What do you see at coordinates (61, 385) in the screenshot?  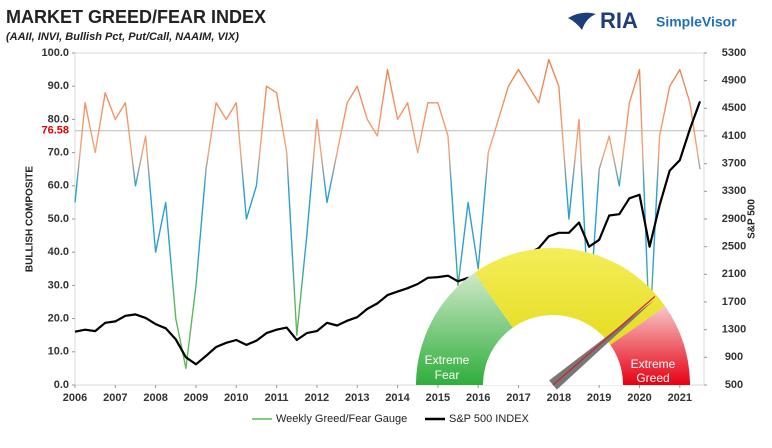 I see `y-tick-label: 0.0` at bounding box center [61, 385].